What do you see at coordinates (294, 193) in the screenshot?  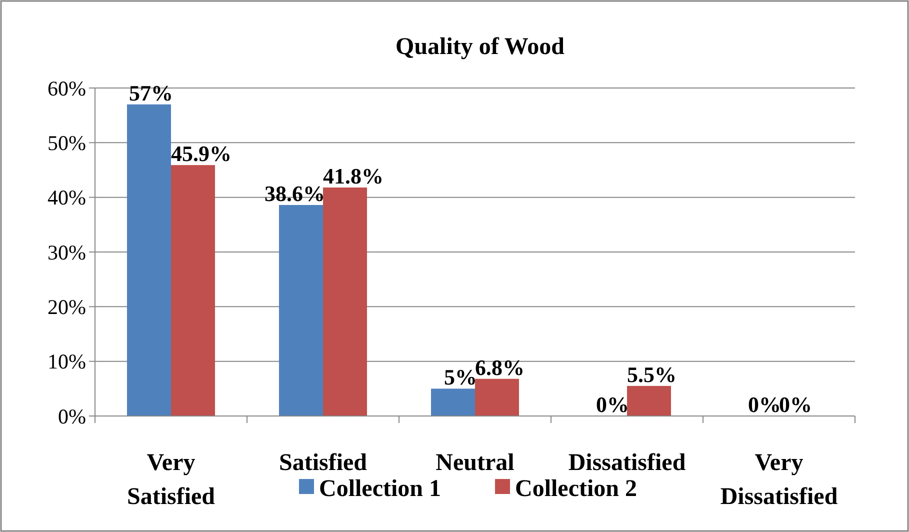 I see `data-label: 38.6%` at bounding box center [294, 193].